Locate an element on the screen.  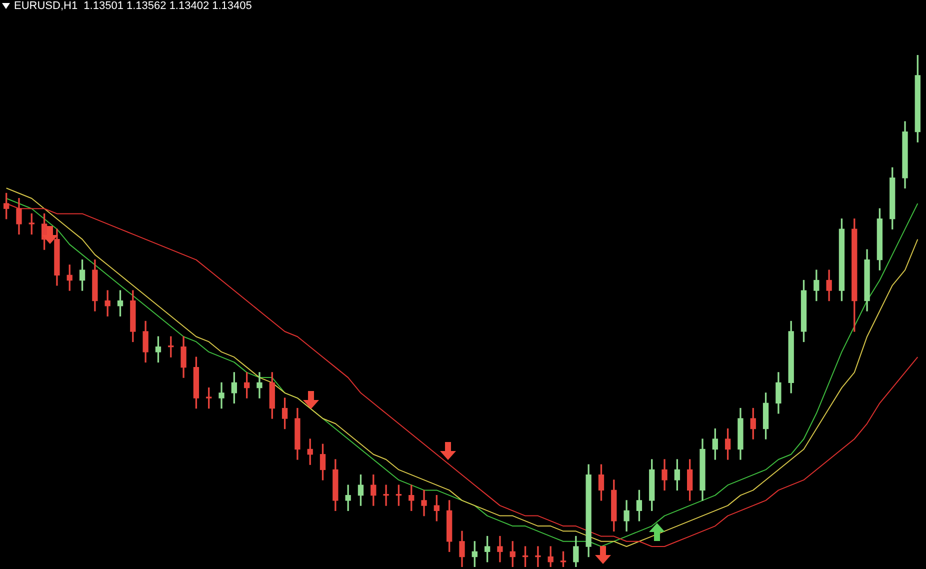
chart-title: EURUSD,H1 1.13501 1.13562 1.13402 1.13405 is located at coordinates (133, 6).